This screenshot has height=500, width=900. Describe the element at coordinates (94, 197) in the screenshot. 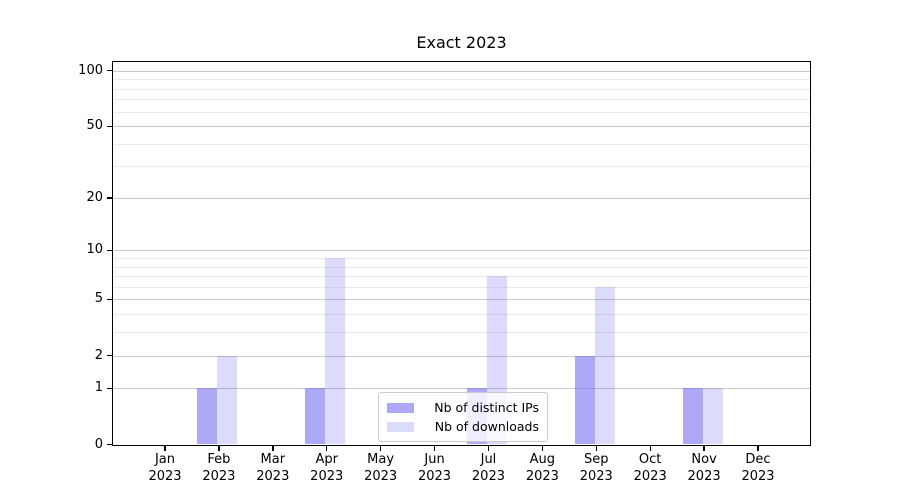

I see `y-tick-label: 20` at that location.